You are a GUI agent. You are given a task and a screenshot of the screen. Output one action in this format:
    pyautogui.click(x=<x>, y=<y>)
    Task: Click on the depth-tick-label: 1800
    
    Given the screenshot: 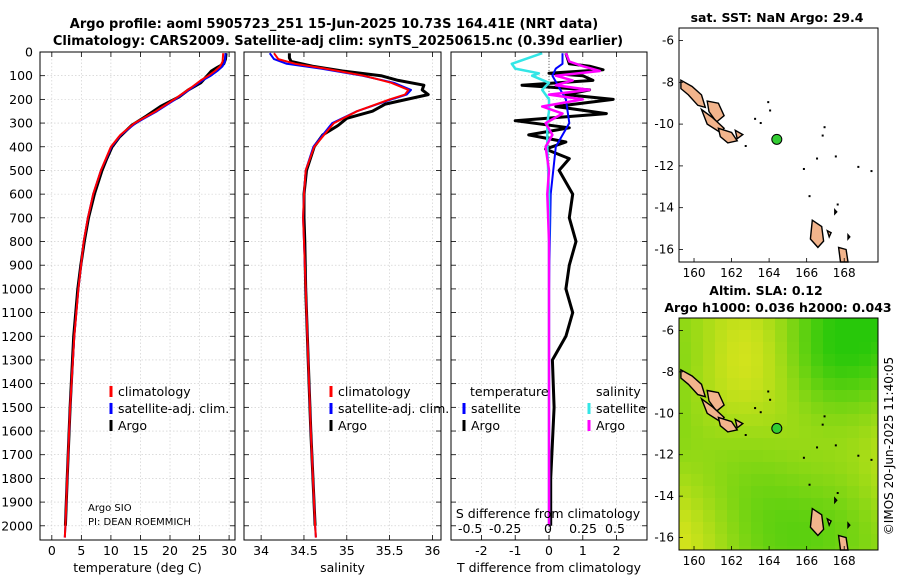 What is the action you would take?
    pyautogui.click(x=17, y=478)
    